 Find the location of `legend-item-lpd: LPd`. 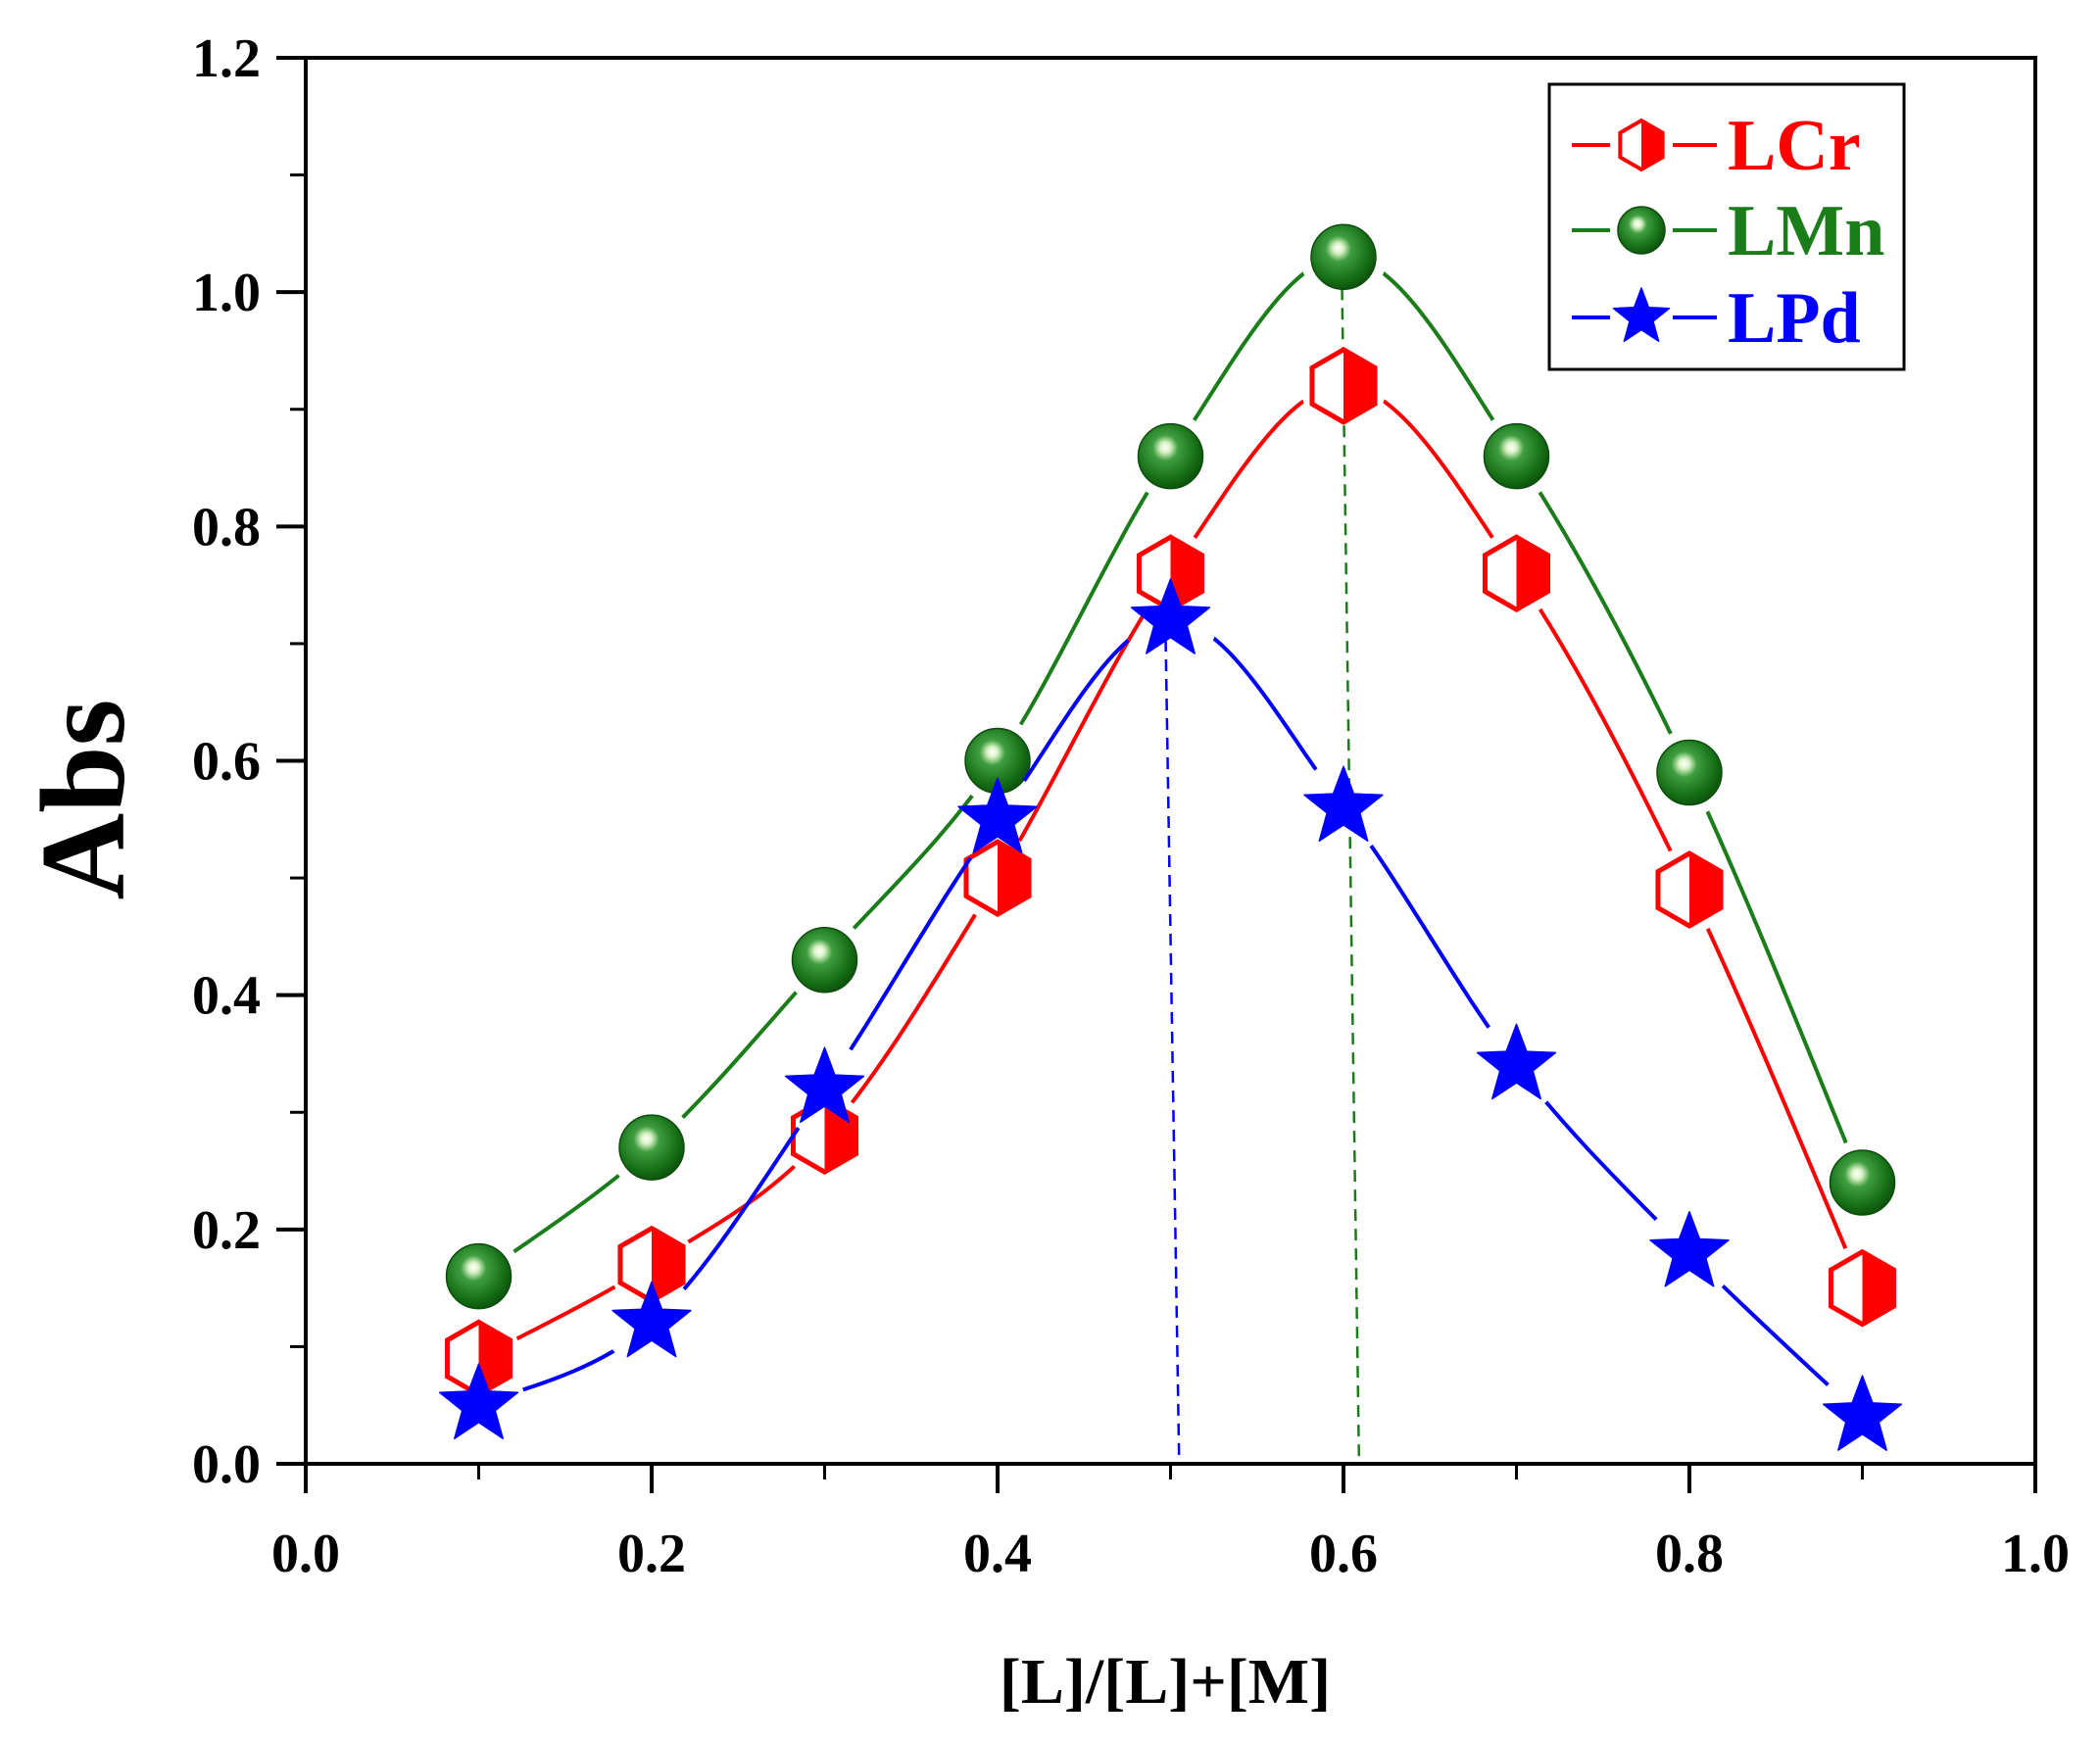

legend-item-lpd: LPd is located at coordinates (1717, 318).